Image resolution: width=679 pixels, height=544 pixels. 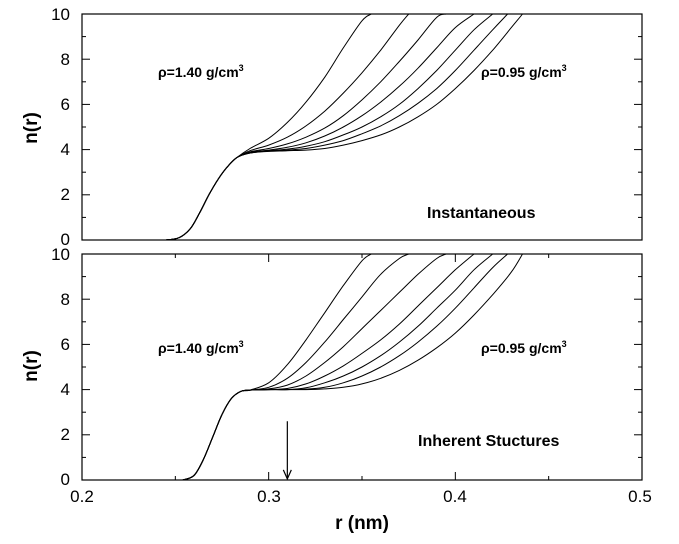 I want to click on x-tick-label: 0.4, so click(x=455, y=496).